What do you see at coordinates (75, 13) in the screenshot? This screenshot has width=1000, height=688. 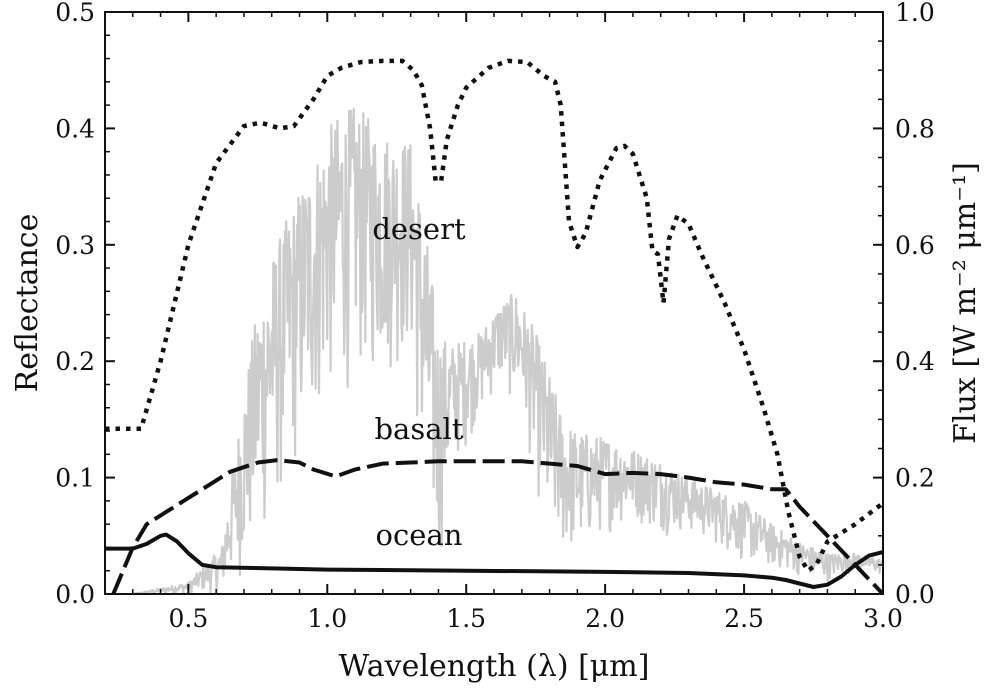 I see `y-left-tick-label: 0.5` at bounding box center [75, 13].